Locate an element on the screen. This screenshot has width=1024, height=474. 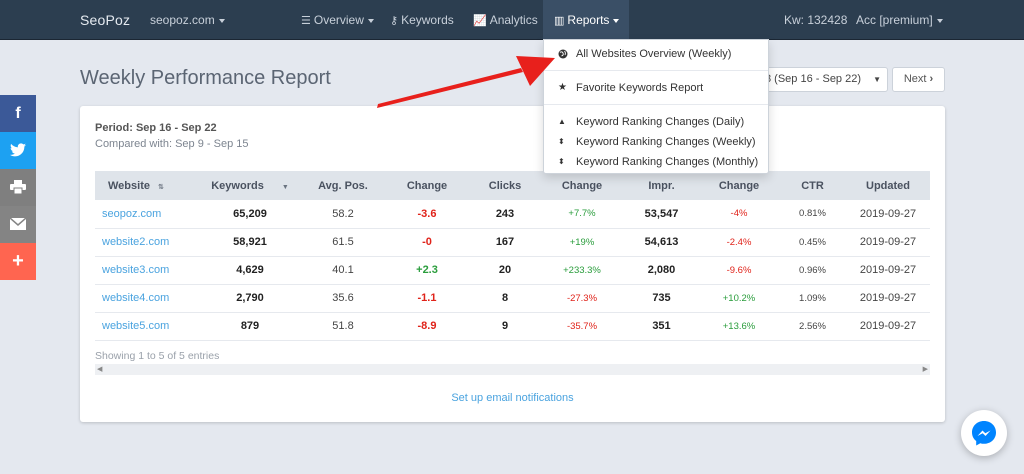
menu-item-all-websites-overview: All Websites Overview (Weekly) is located at coordinates (656, 54).